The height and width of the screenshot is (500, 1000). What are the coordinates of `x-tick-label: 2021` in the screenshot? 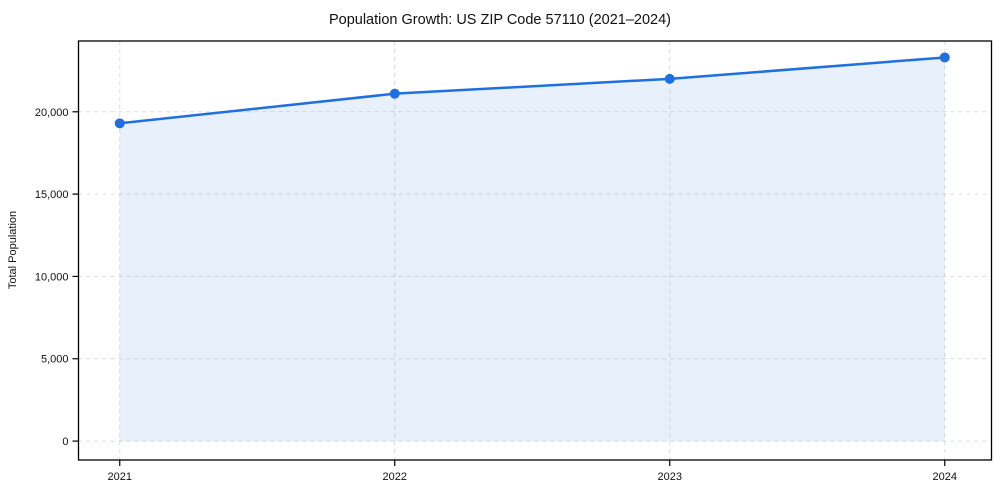 It's located at (120, 477).